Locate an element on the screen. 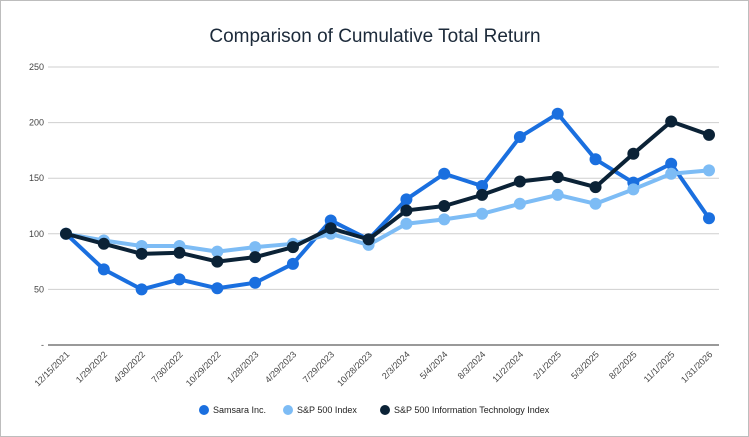 The image size is (749, 437). legend-label: S&P 500 Index is located at coordinates (327, 410).